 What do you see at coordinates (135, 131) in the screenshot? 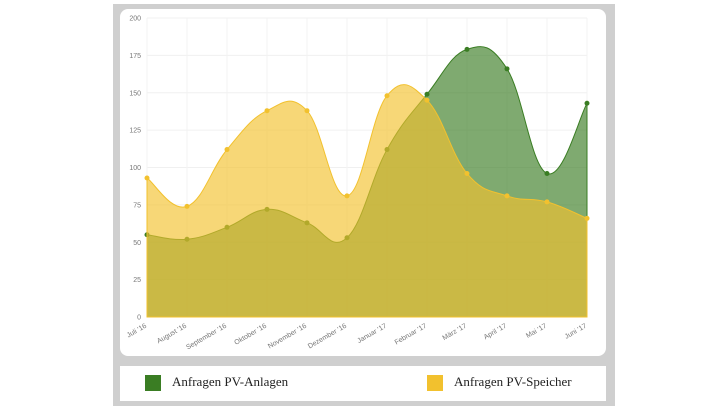
I see `y-tick-label: 125` at bounding box center [135, 131].